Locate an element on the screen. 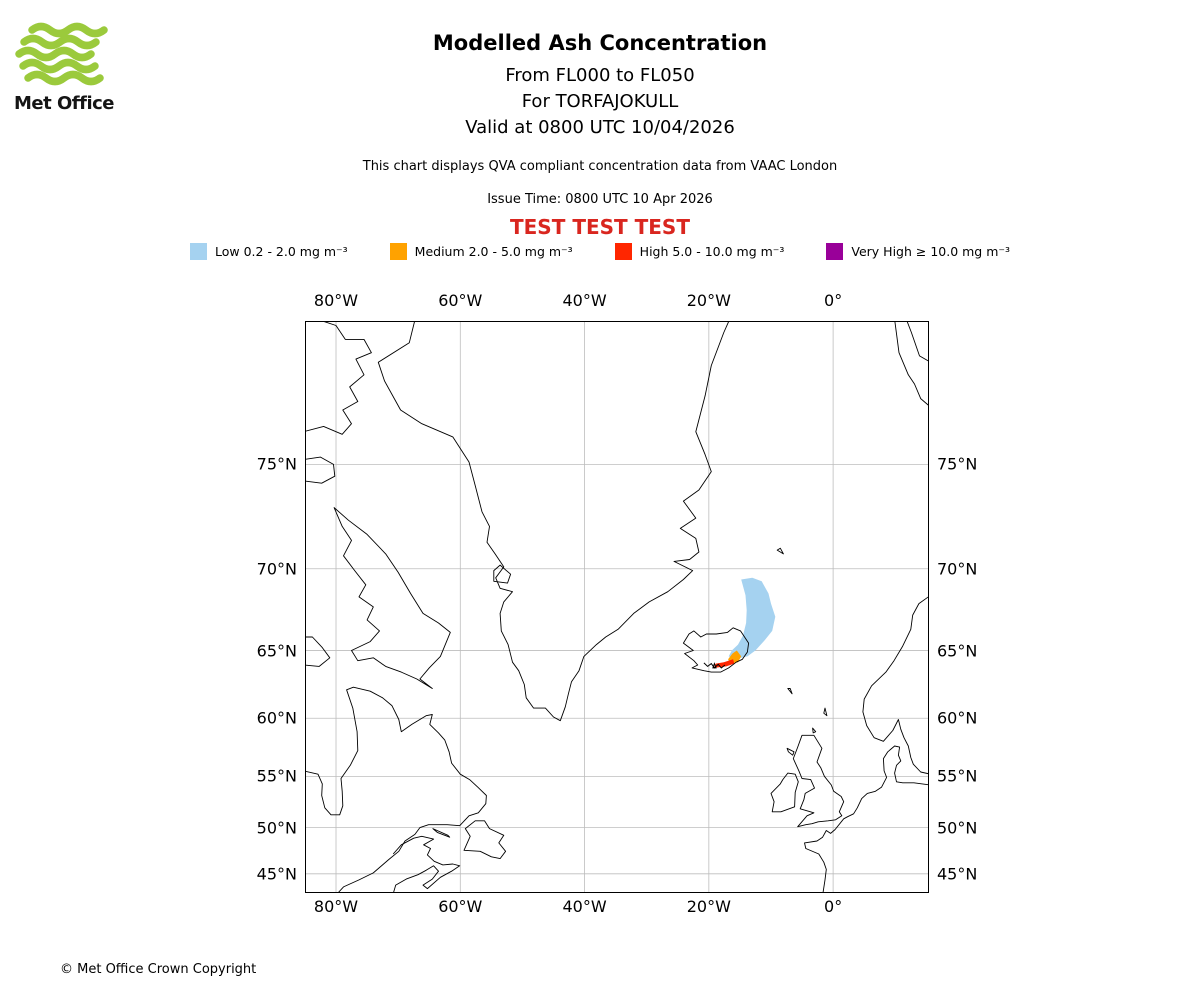  ash-plume-high is located at coordinates (724, 663).